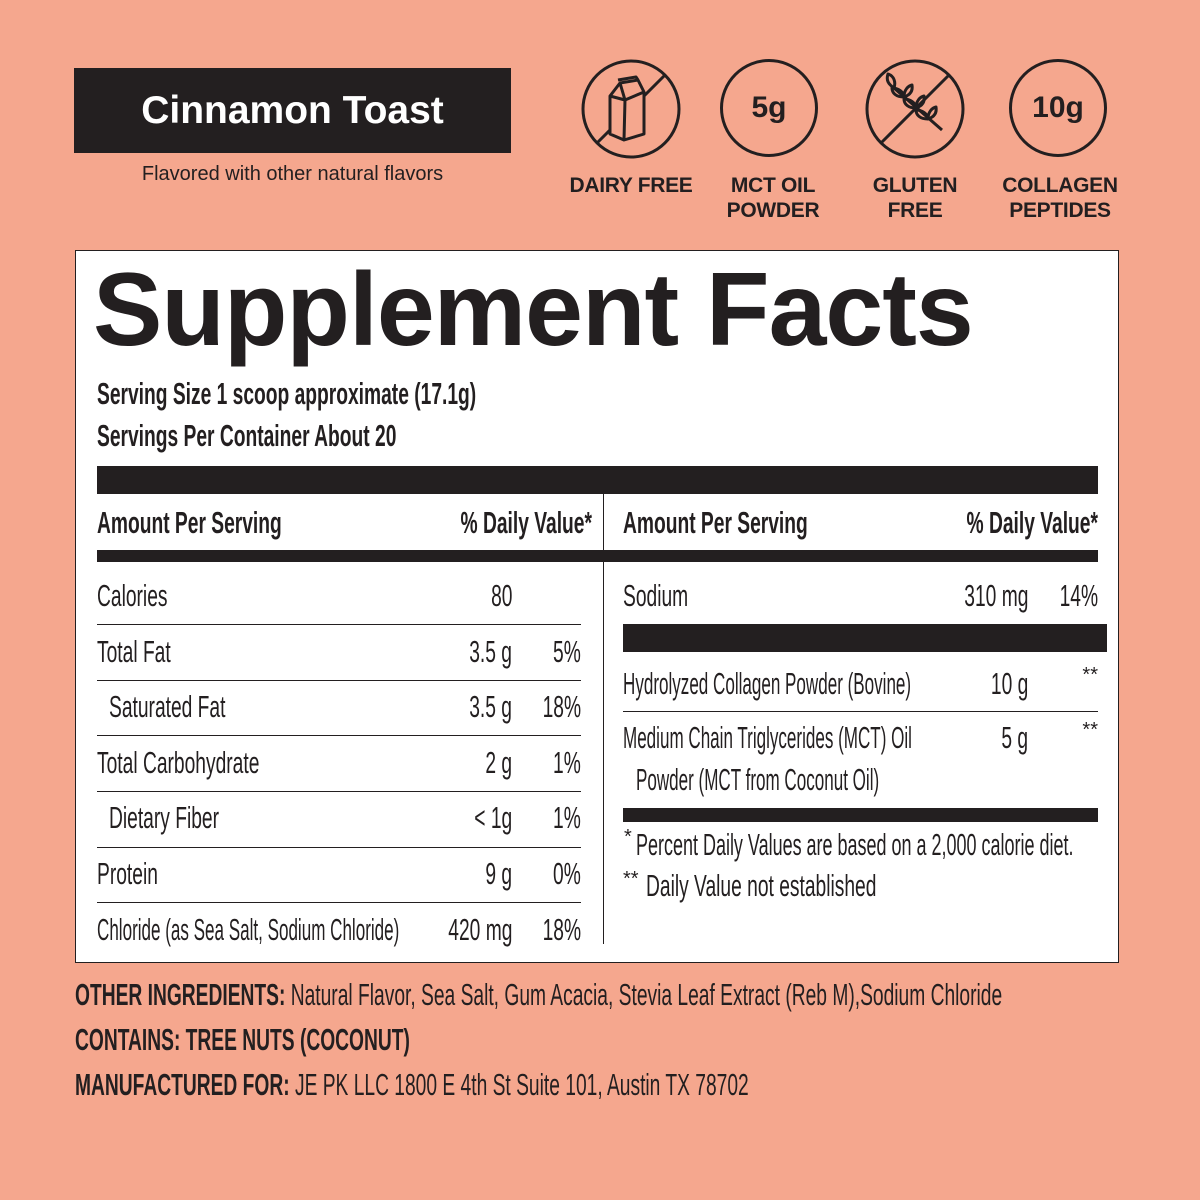 This screenshot has height=1200, width=1200. What do you see at coordinates (767, 737) in the screenshot?
I see `ingredient-name: Medium Chain Triglycerides (MCT) Oil` at bounding box center [767, 737].